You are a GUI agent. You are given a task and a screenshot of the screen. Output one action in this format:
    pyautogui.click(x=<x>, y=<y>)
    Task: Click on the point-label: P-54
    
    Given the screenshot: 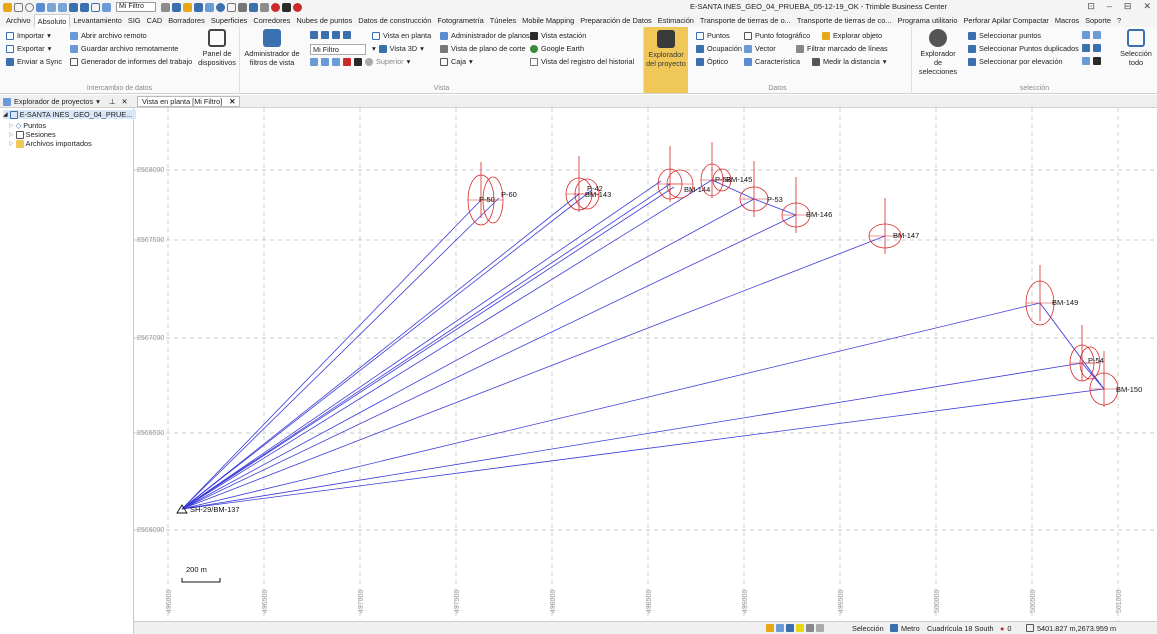 What is the action you would take?
    pyautogui.click(x=1096, y=360)
    